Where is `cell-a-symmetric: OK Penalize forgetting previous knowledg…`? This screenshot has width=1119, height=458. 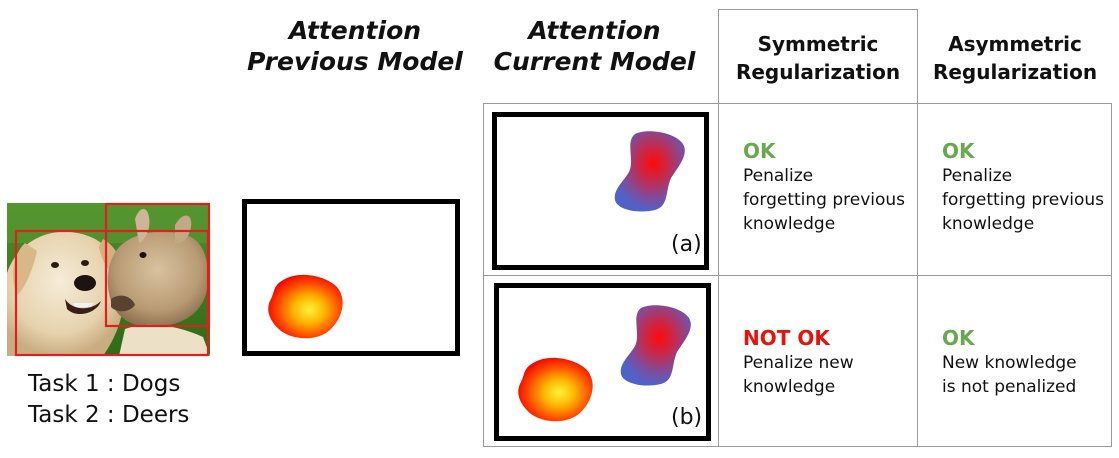
cell-a-symmetric: OK Penalize forgetting previous knowledg… is located at coordinates (829, 187).